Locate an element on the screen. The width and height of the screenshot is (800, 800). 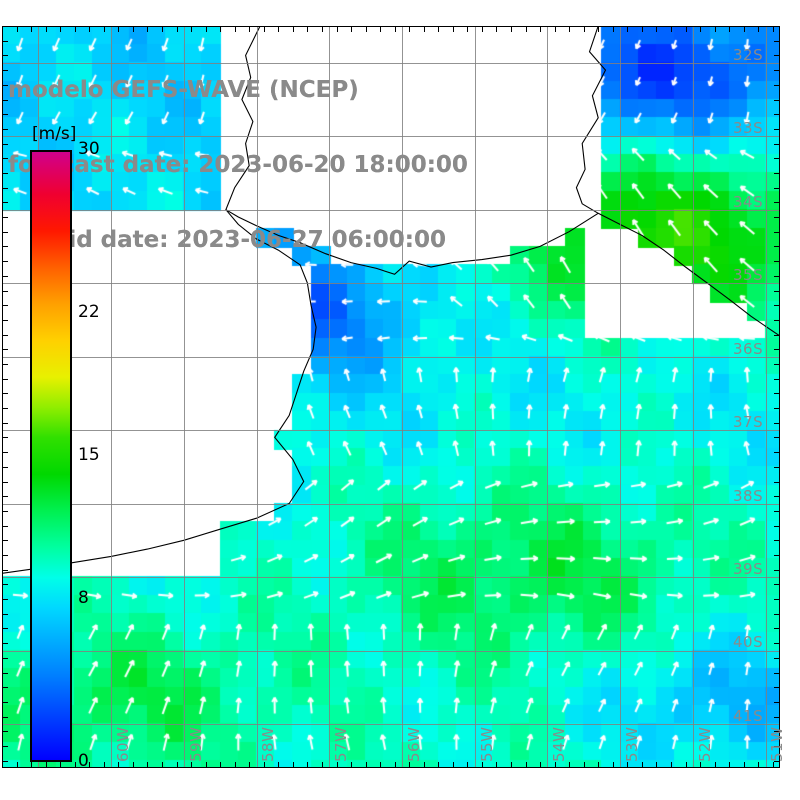
lon-label: 57W is located at coordinates (341, 744).